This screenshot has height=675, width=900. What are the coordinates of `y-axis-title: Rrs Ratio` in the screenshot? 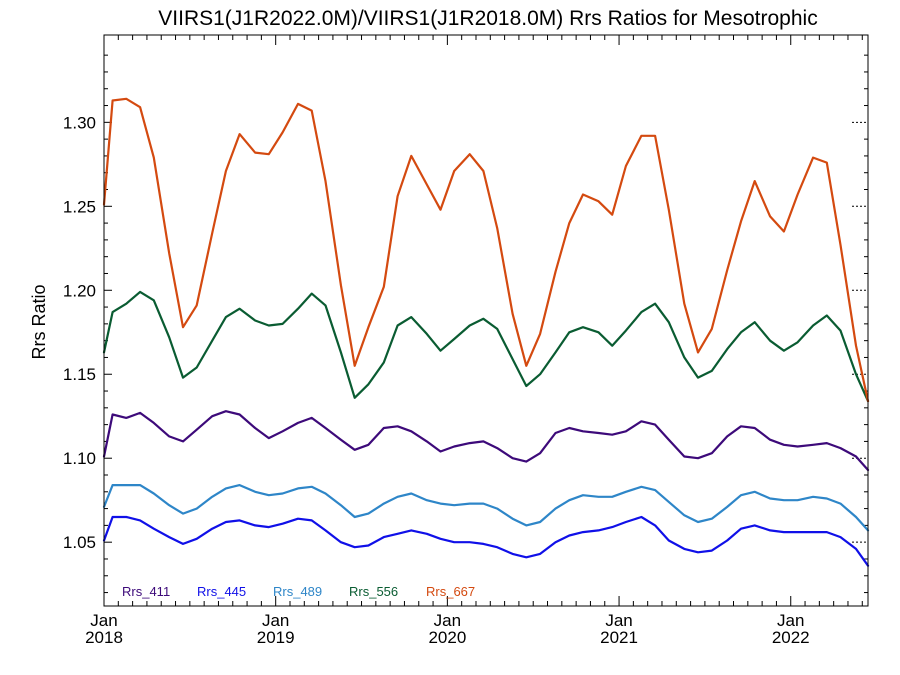 It's located at (39, 321).